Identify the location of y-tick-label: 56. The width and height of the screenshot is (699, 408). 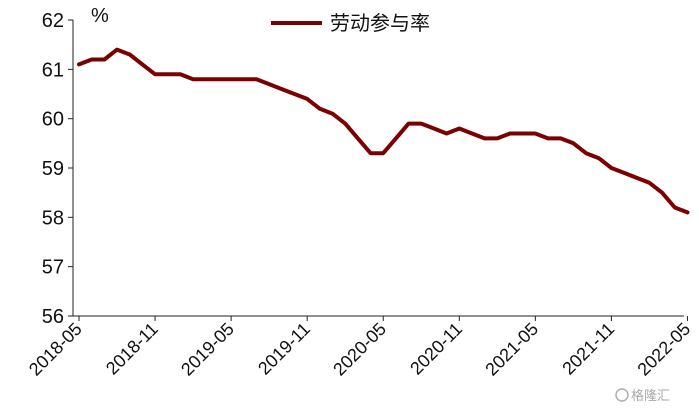
(53, 317).